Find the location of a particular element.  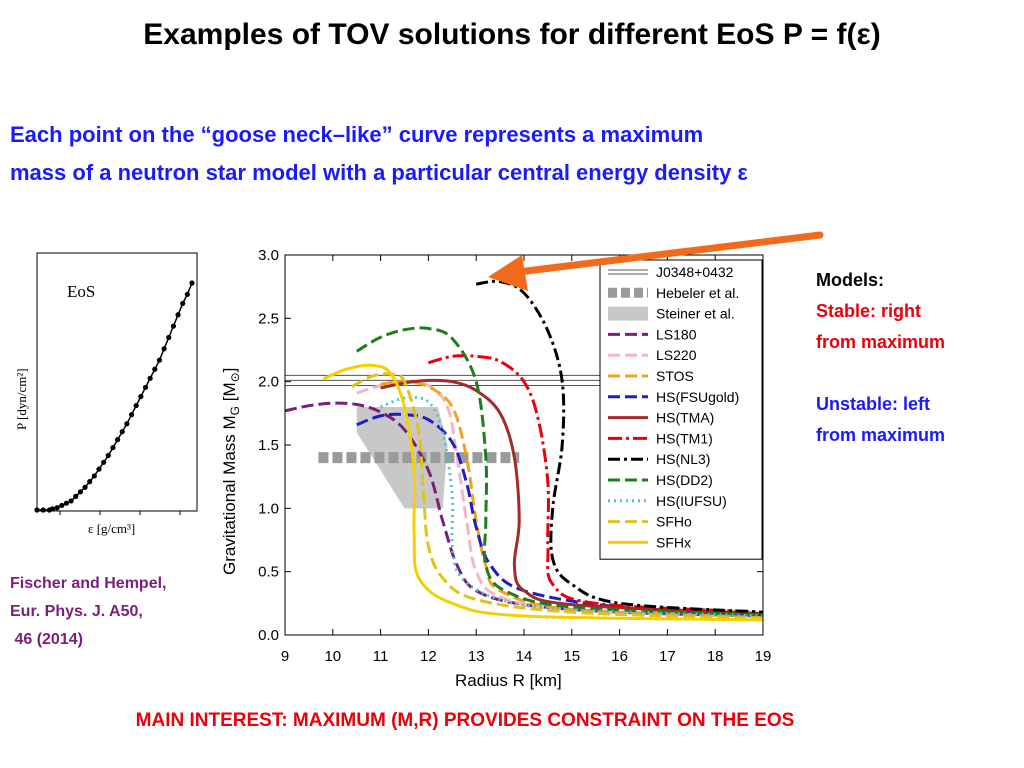

legend-label: Hebeler et al. is located at coordinates (697, 293).